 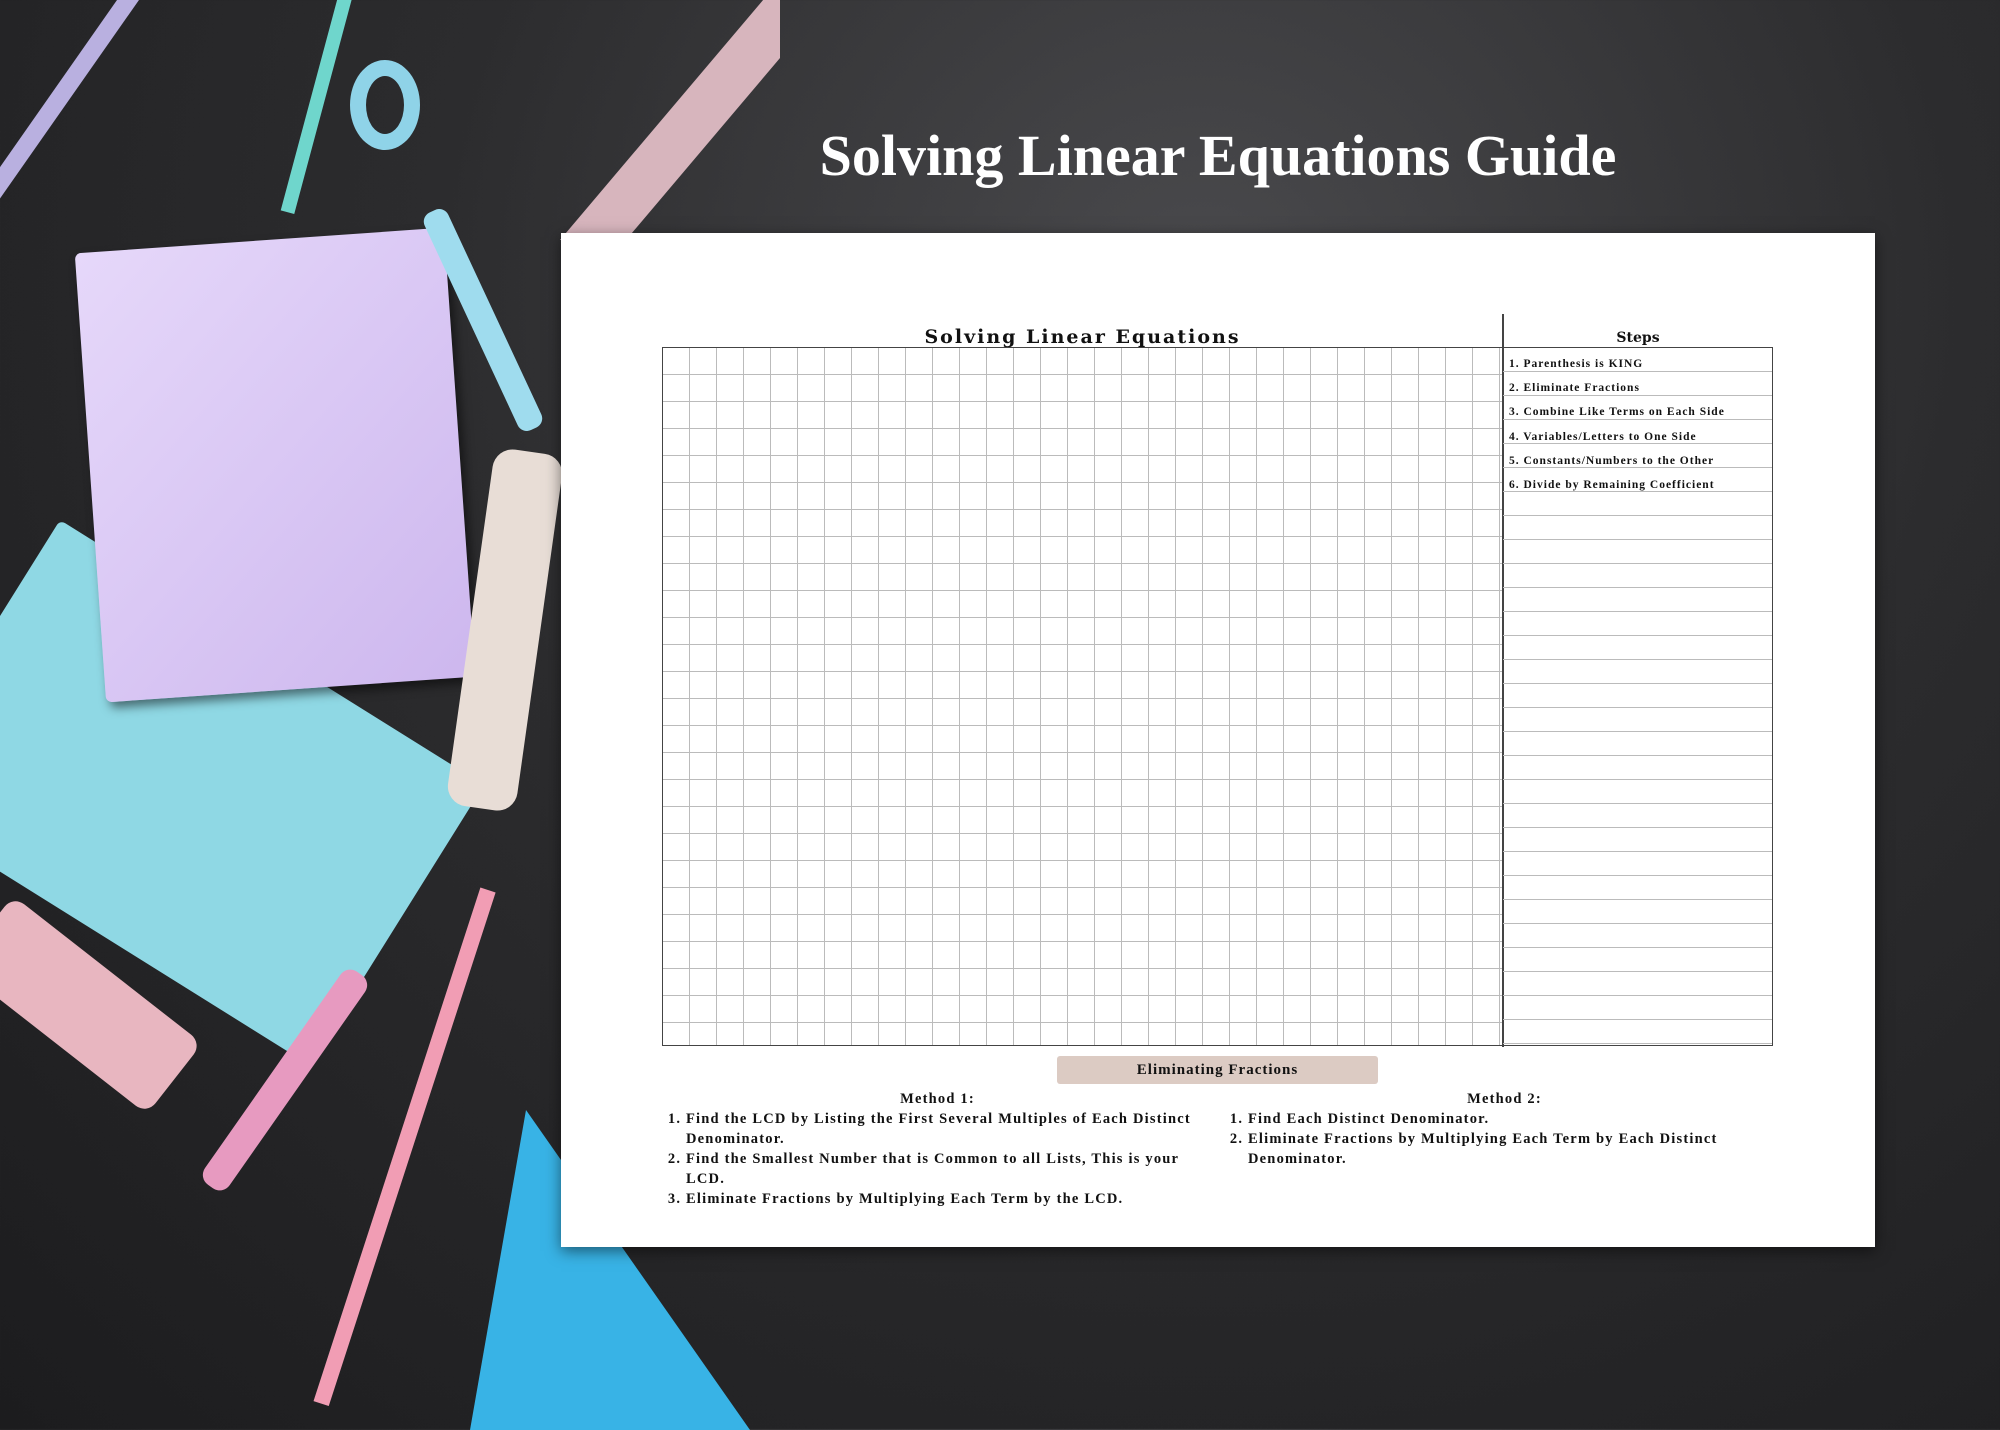 What do you see at coordinates (1617, 412) in the screenshot?
I see `step-item: 3. Combine Like Terms on Each Side` at bounding box center [1617, 412].